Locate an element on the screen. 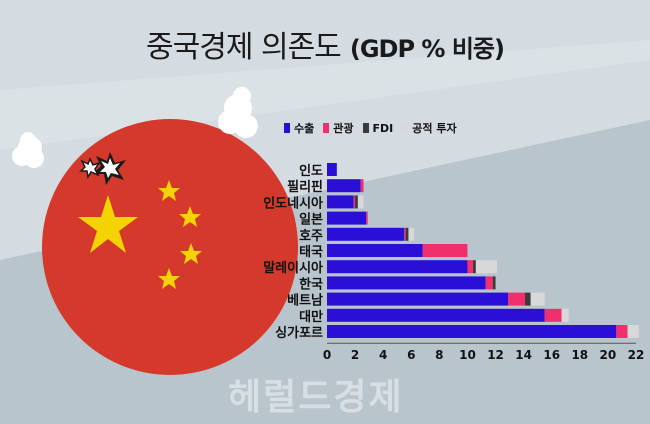 The height and width of the screenshot is (424, 650). category-label: 태국 is located at coordinates (311, 252).